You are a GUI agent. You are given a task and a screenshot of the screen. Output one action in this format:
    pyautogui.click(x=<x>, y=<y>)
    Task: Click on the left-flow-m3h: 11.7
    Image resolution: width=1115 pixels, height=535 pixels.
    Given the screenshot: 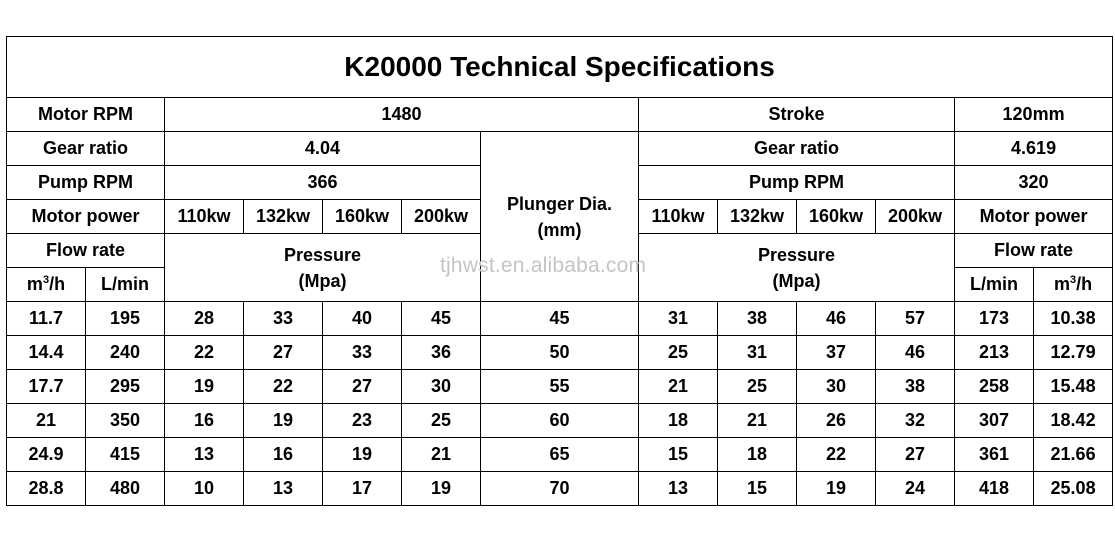 What is the action you would take?
    pyautogui.click(x=46, y=318)
    